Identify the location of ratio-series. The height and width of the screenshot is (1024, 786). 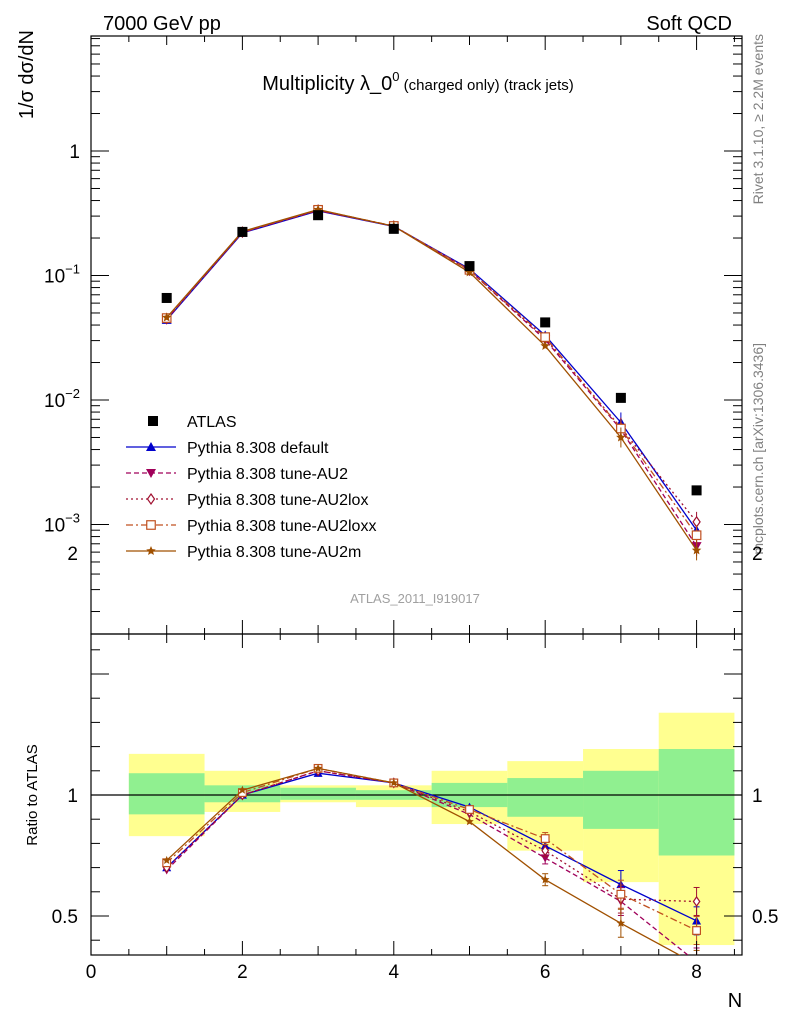
(432, 859).